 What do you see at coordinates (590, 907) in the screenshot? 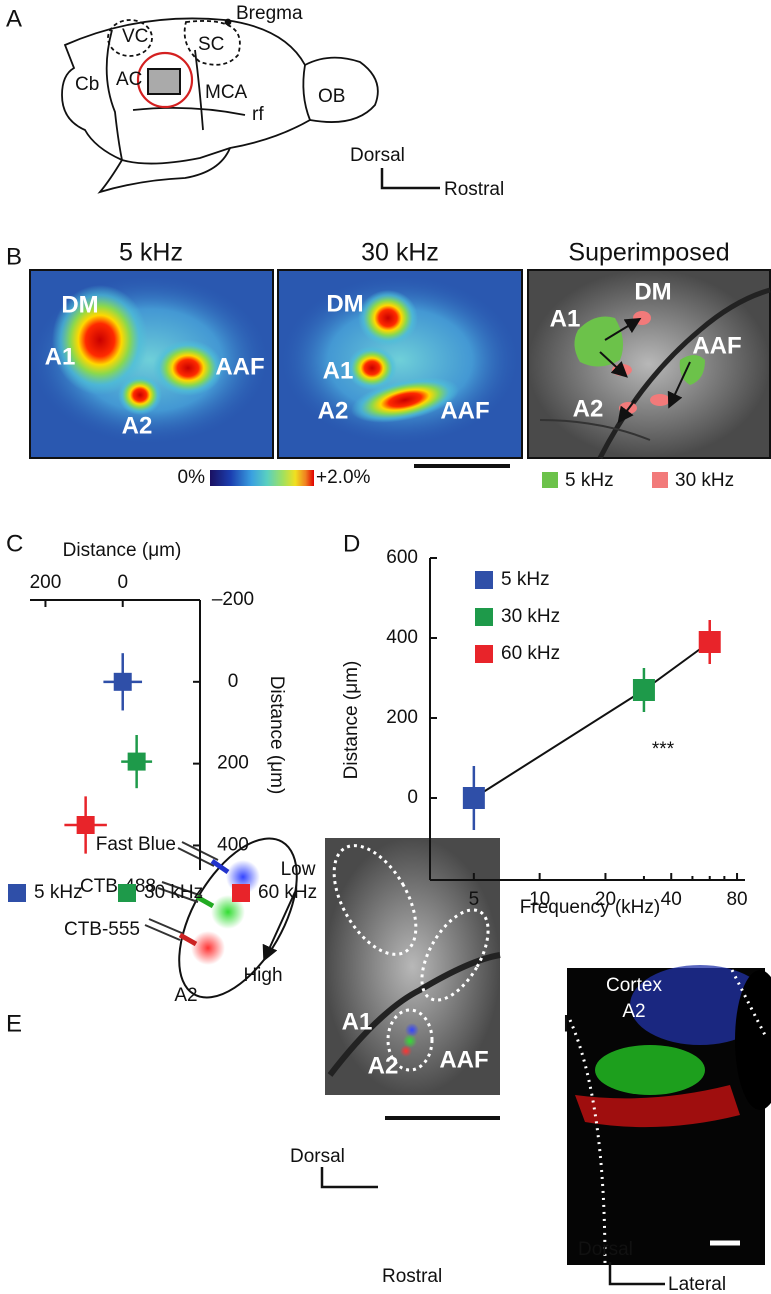
I see `x-axis-title: Frequency (kHz)` at bounding box center [590, 907].